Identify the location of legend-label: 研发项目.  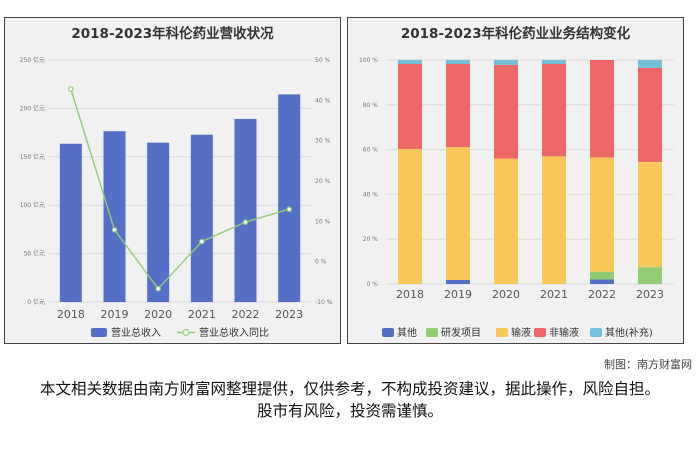
(461, 332).